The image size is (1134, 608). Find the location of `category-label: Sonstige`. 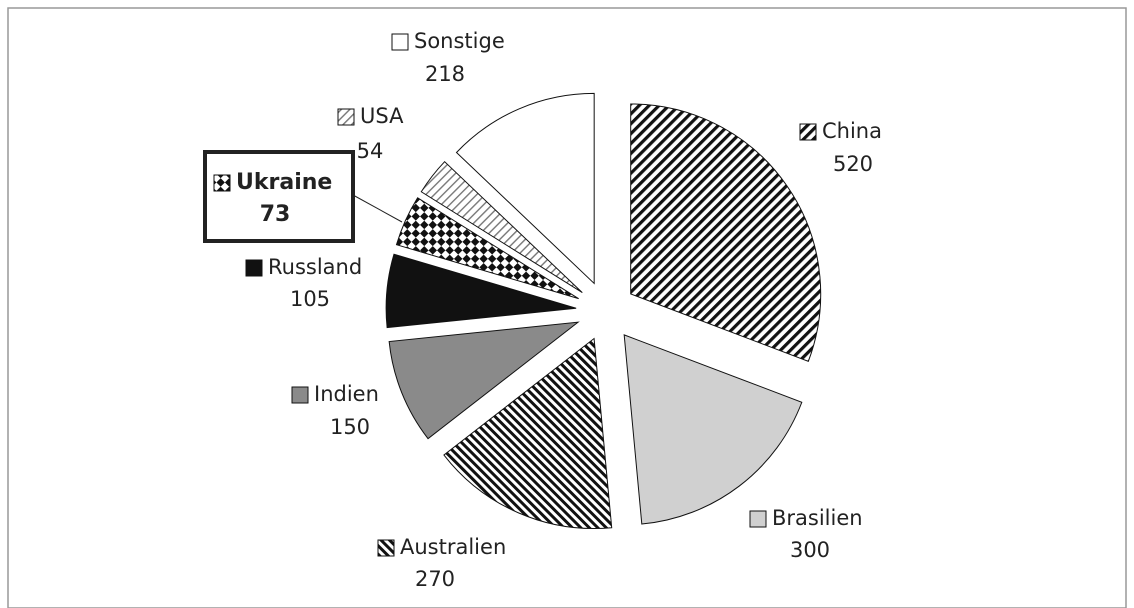

category-label: Sonstige is located at coordinates (459, 41).